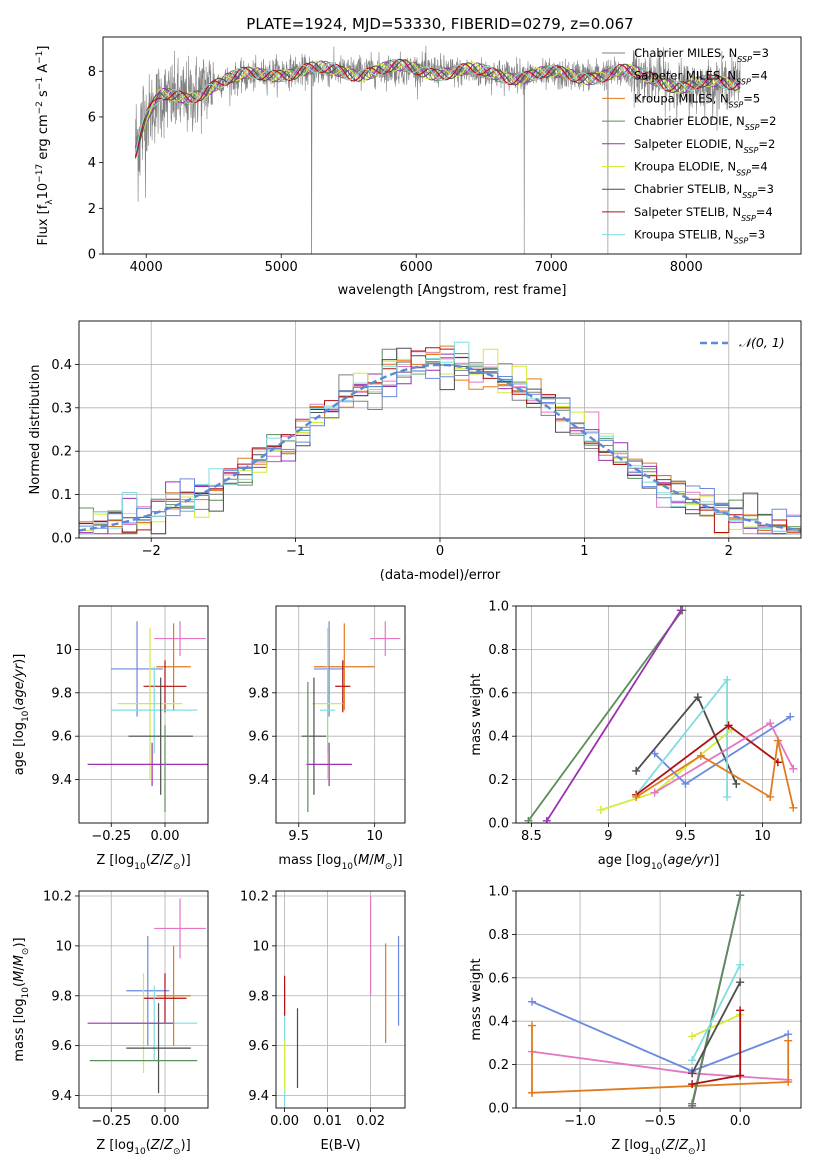 This screenshot has height=1170, width=819. Describe the element at coordinates (151, 551) in the screenshot. I see `x-tick-label: −2` at that location.